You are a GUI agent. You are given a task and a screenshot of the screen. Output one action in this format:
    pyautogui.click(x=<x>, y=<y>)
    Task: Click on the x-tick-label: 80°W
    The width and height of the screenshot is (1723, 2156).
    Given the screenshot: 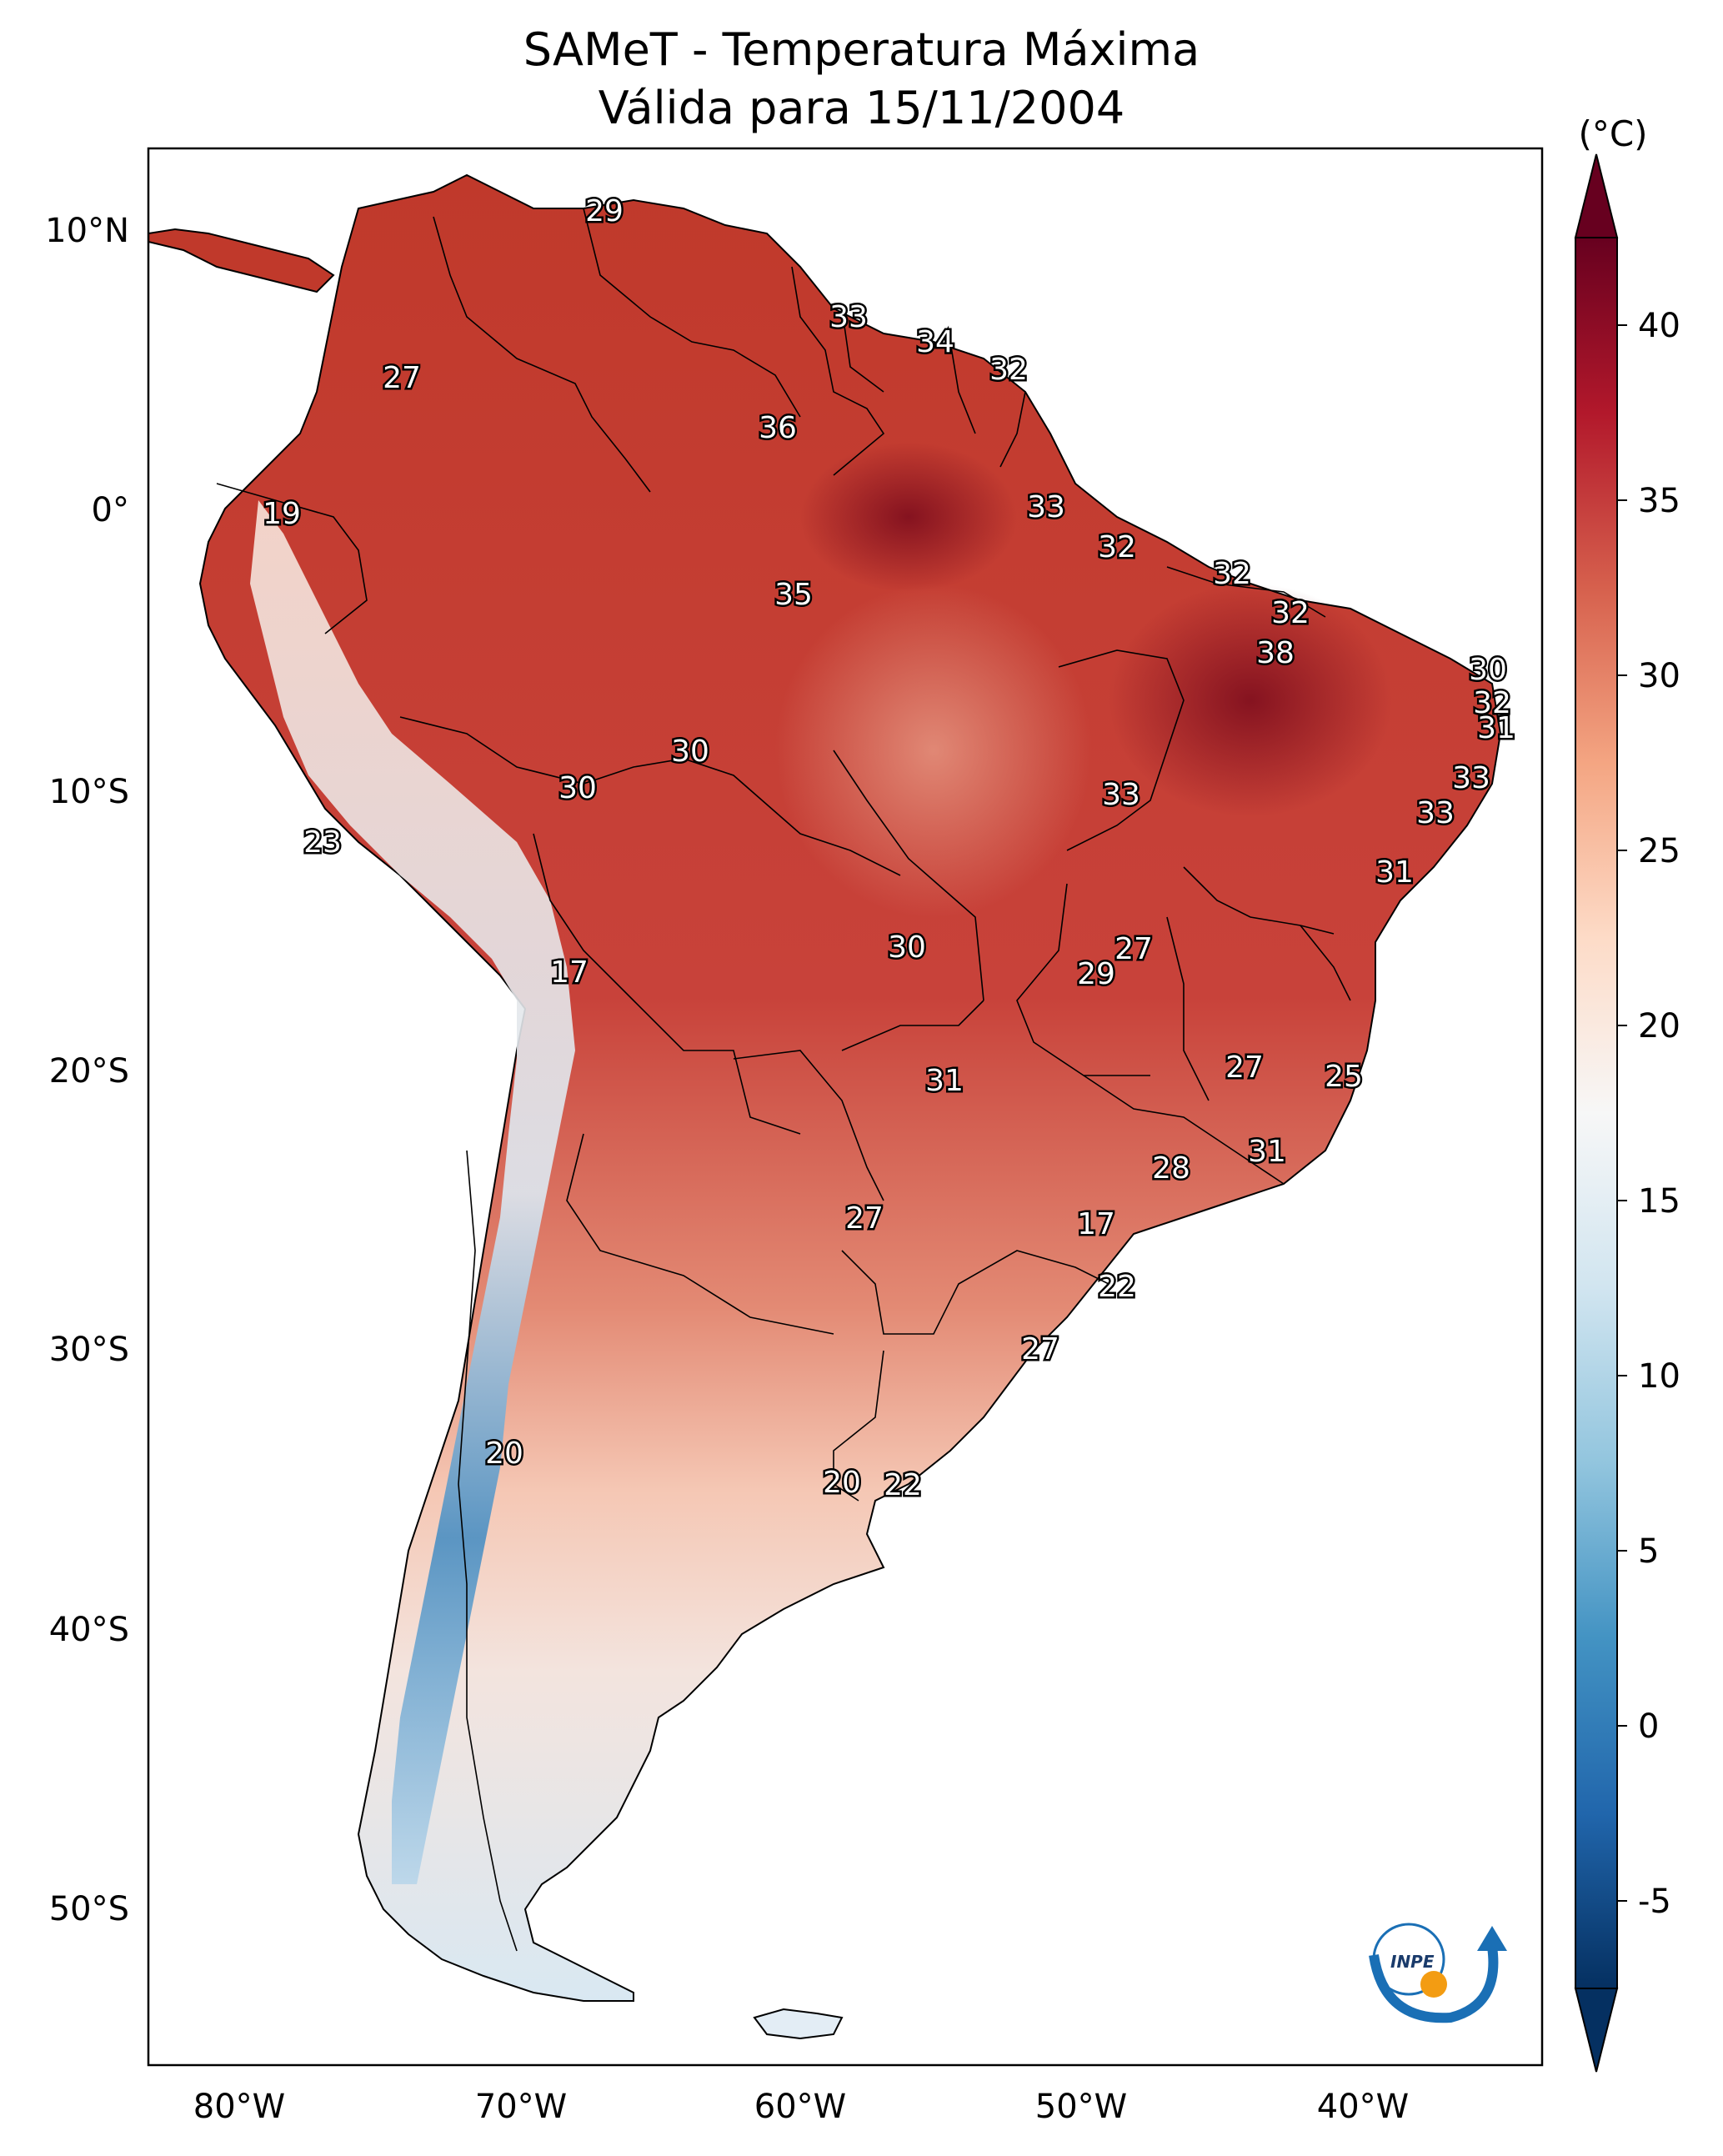 What is the action you would take?
    pyautogui.click(x=239, y=2107)
    